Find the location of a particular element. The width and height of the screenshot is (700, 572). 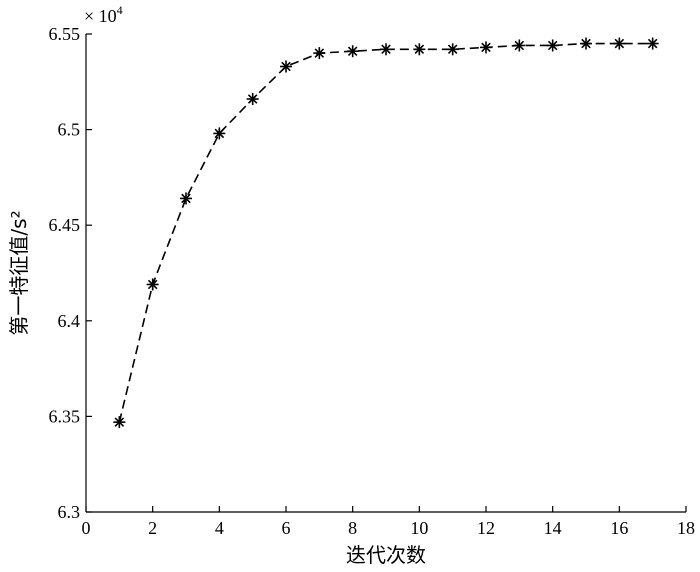

y-tick-label: 6.35 is located at coordinates (65, 416).